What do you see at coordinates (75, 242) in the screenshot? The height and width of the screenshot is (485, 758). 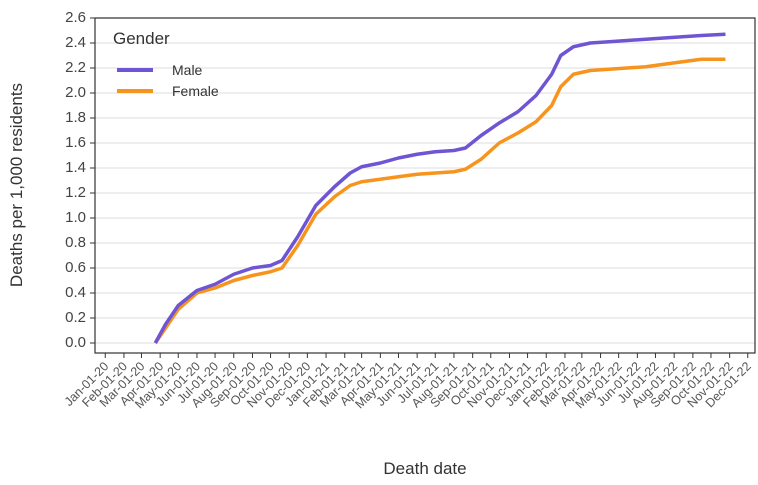 I see `y-tick-label: 0.8` at bounding box center [75, 242].